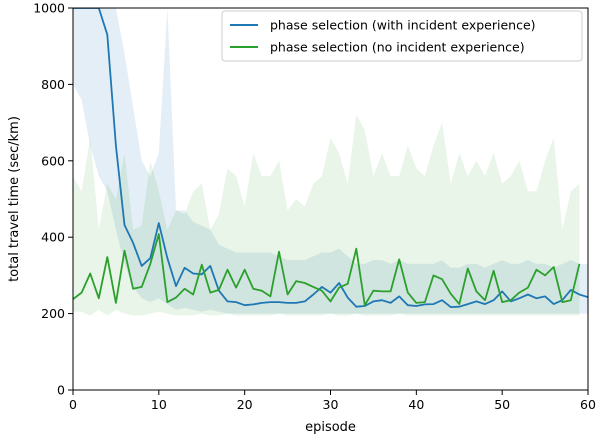  What do you see at coordinates (331, 404) in the screenshot?
I see `x-tick-label: 30` at bounding box center [331, 404].